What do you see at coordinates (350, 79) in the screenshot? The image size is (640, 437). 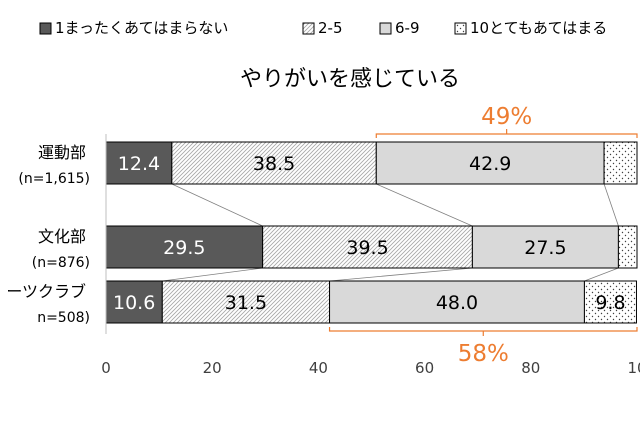 I see `chart-title: やりがいを感じている` at bounding box center [350, 79].